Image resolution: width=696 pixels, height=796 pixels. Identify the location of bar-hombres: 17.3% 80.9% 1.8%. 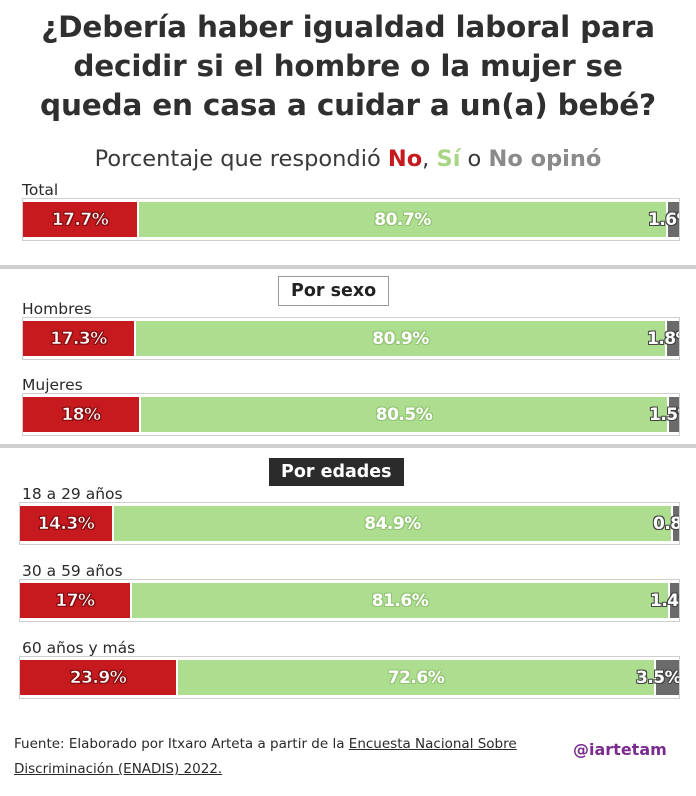
(351, 338).